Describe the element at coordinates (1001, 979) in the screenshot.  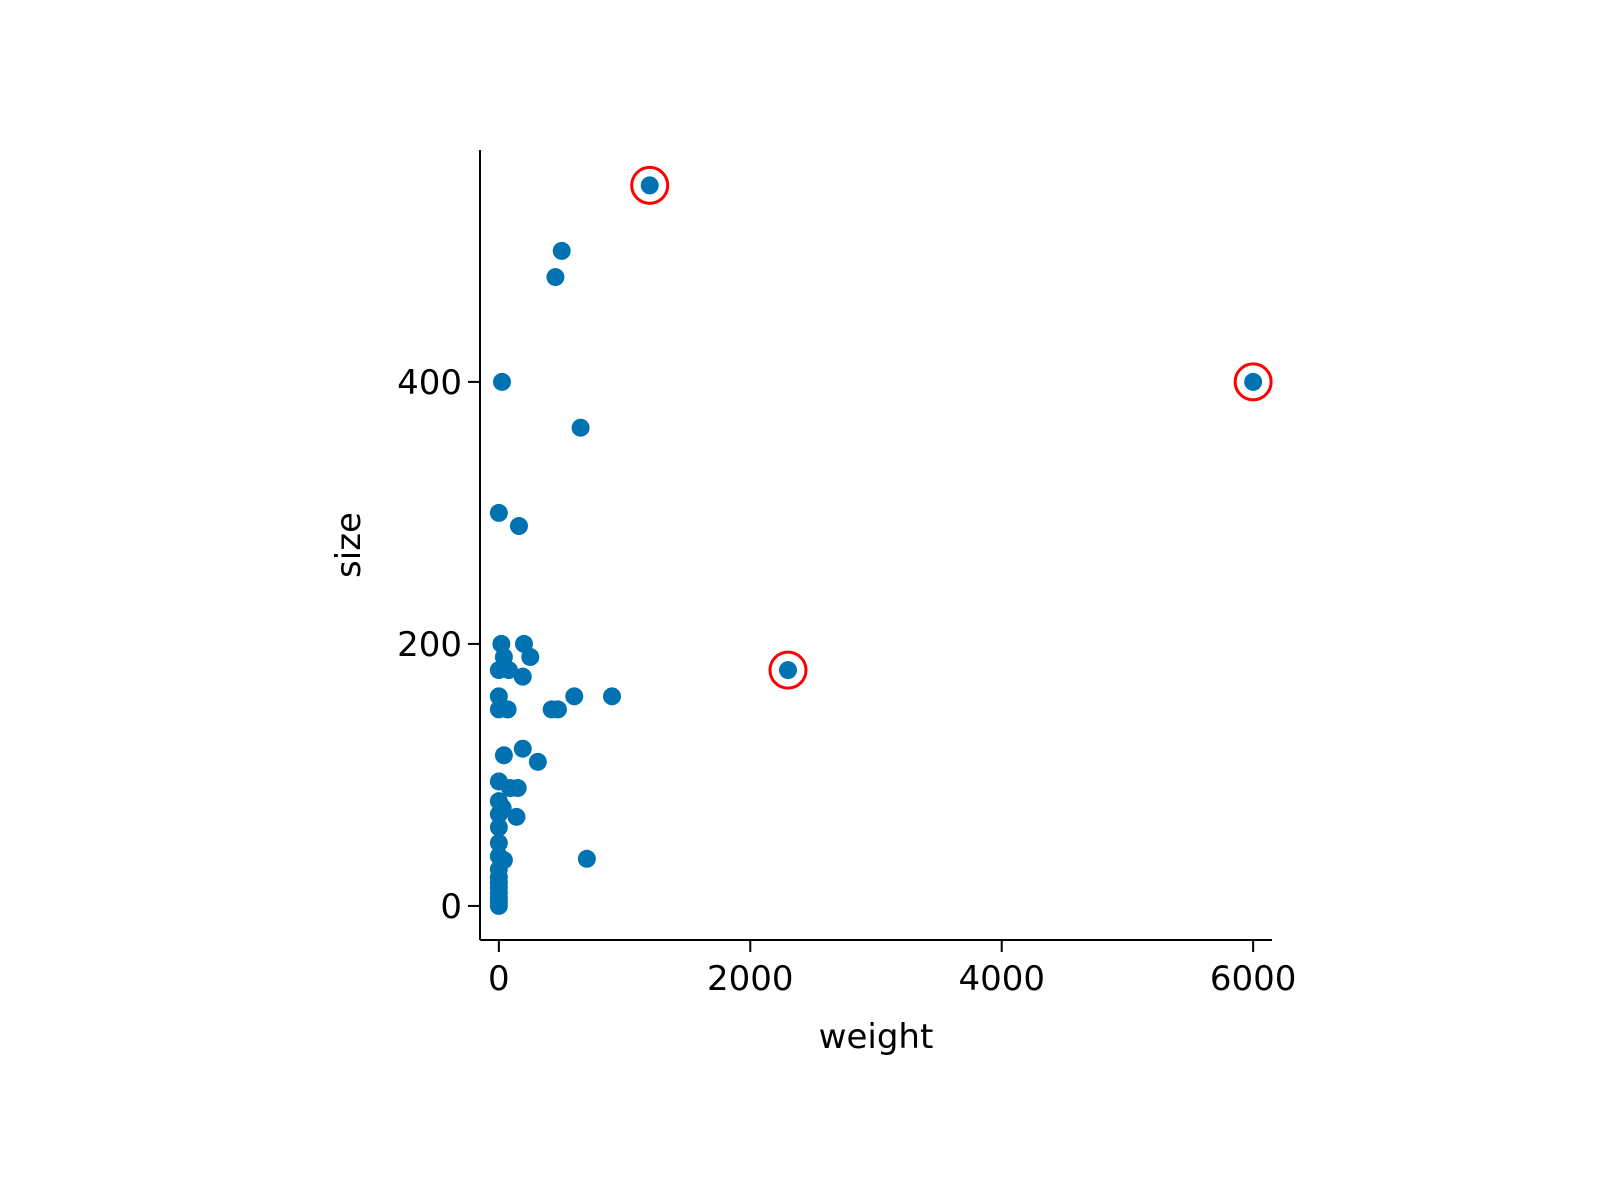
I see `x-tick-label: 4000` at that location.